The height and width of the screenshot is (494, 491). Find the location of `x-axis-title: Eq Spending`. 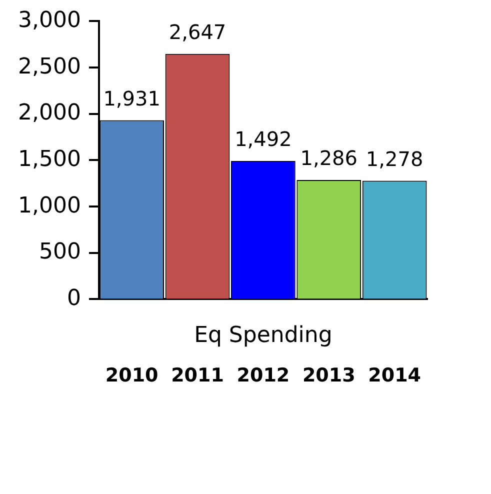

x-axis-title: Eq Spending is located at coordinates (263, 335).